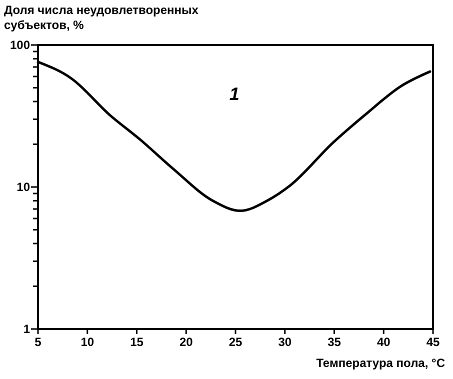 The height and width of the screenshot is (379, 453). I want to click on text: 1, so click(234, 94).